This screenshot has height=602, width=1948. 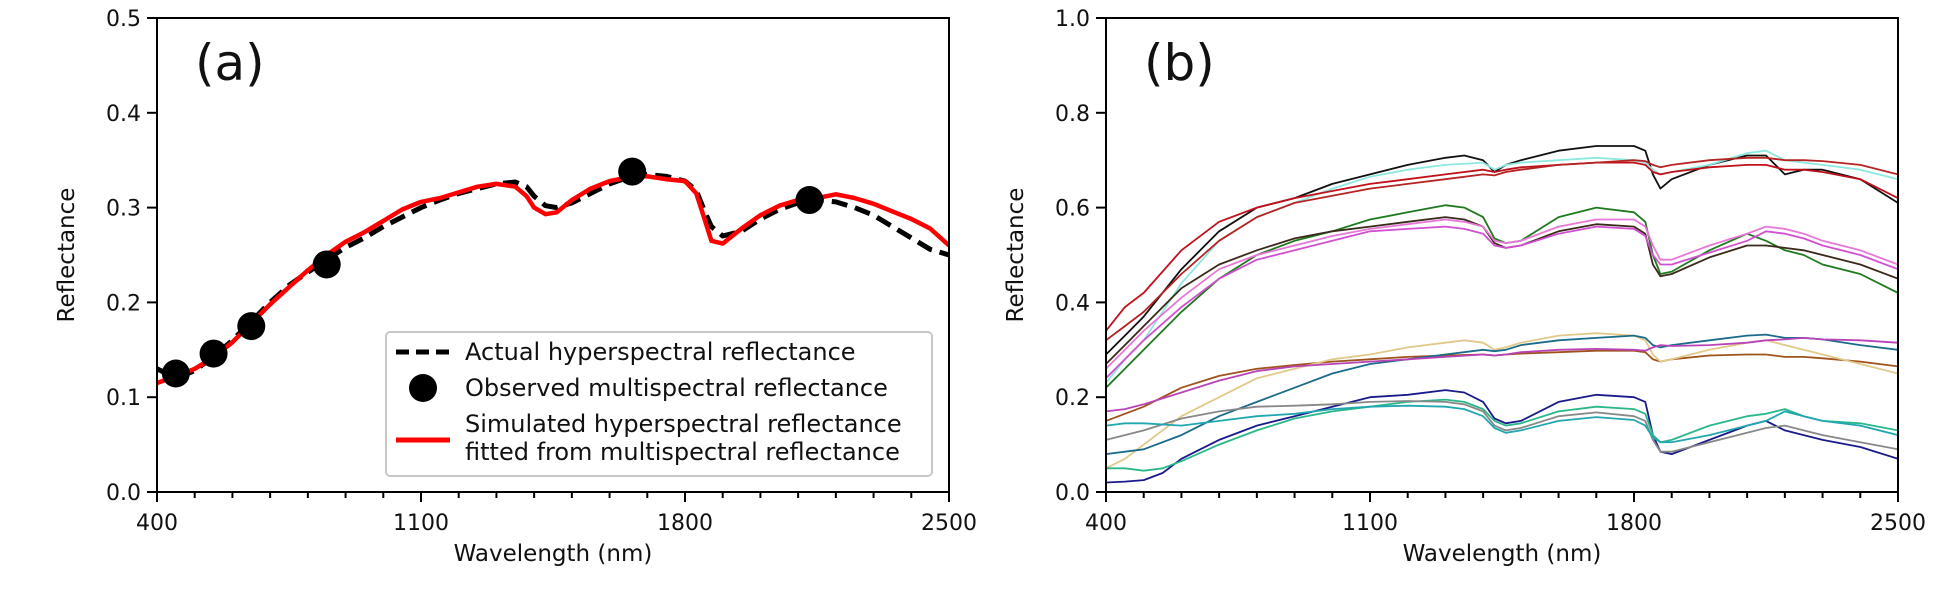 What do you see at coordinates (1016, 255) in the screenshot?
I see `panel-b-y-axis-label: Reflectance` at bounding box center [1016, 255].